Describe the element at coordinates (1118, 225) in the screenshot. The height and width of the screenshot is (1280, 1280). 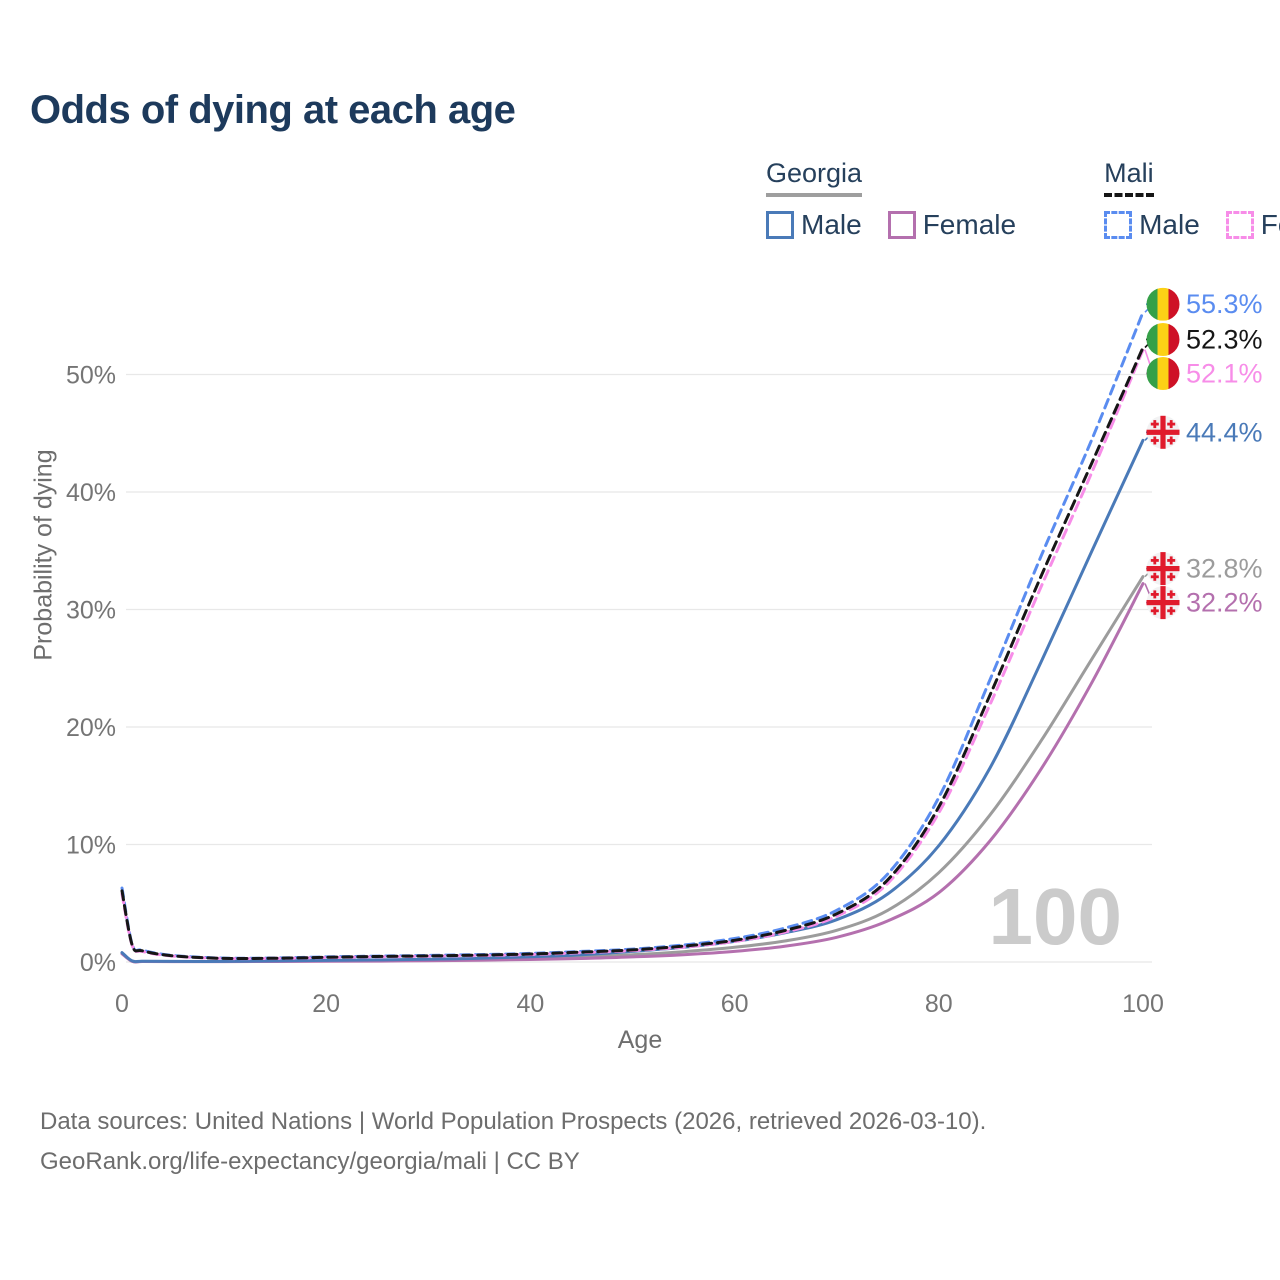
I see `mali-male-swatch-icon` at that location.